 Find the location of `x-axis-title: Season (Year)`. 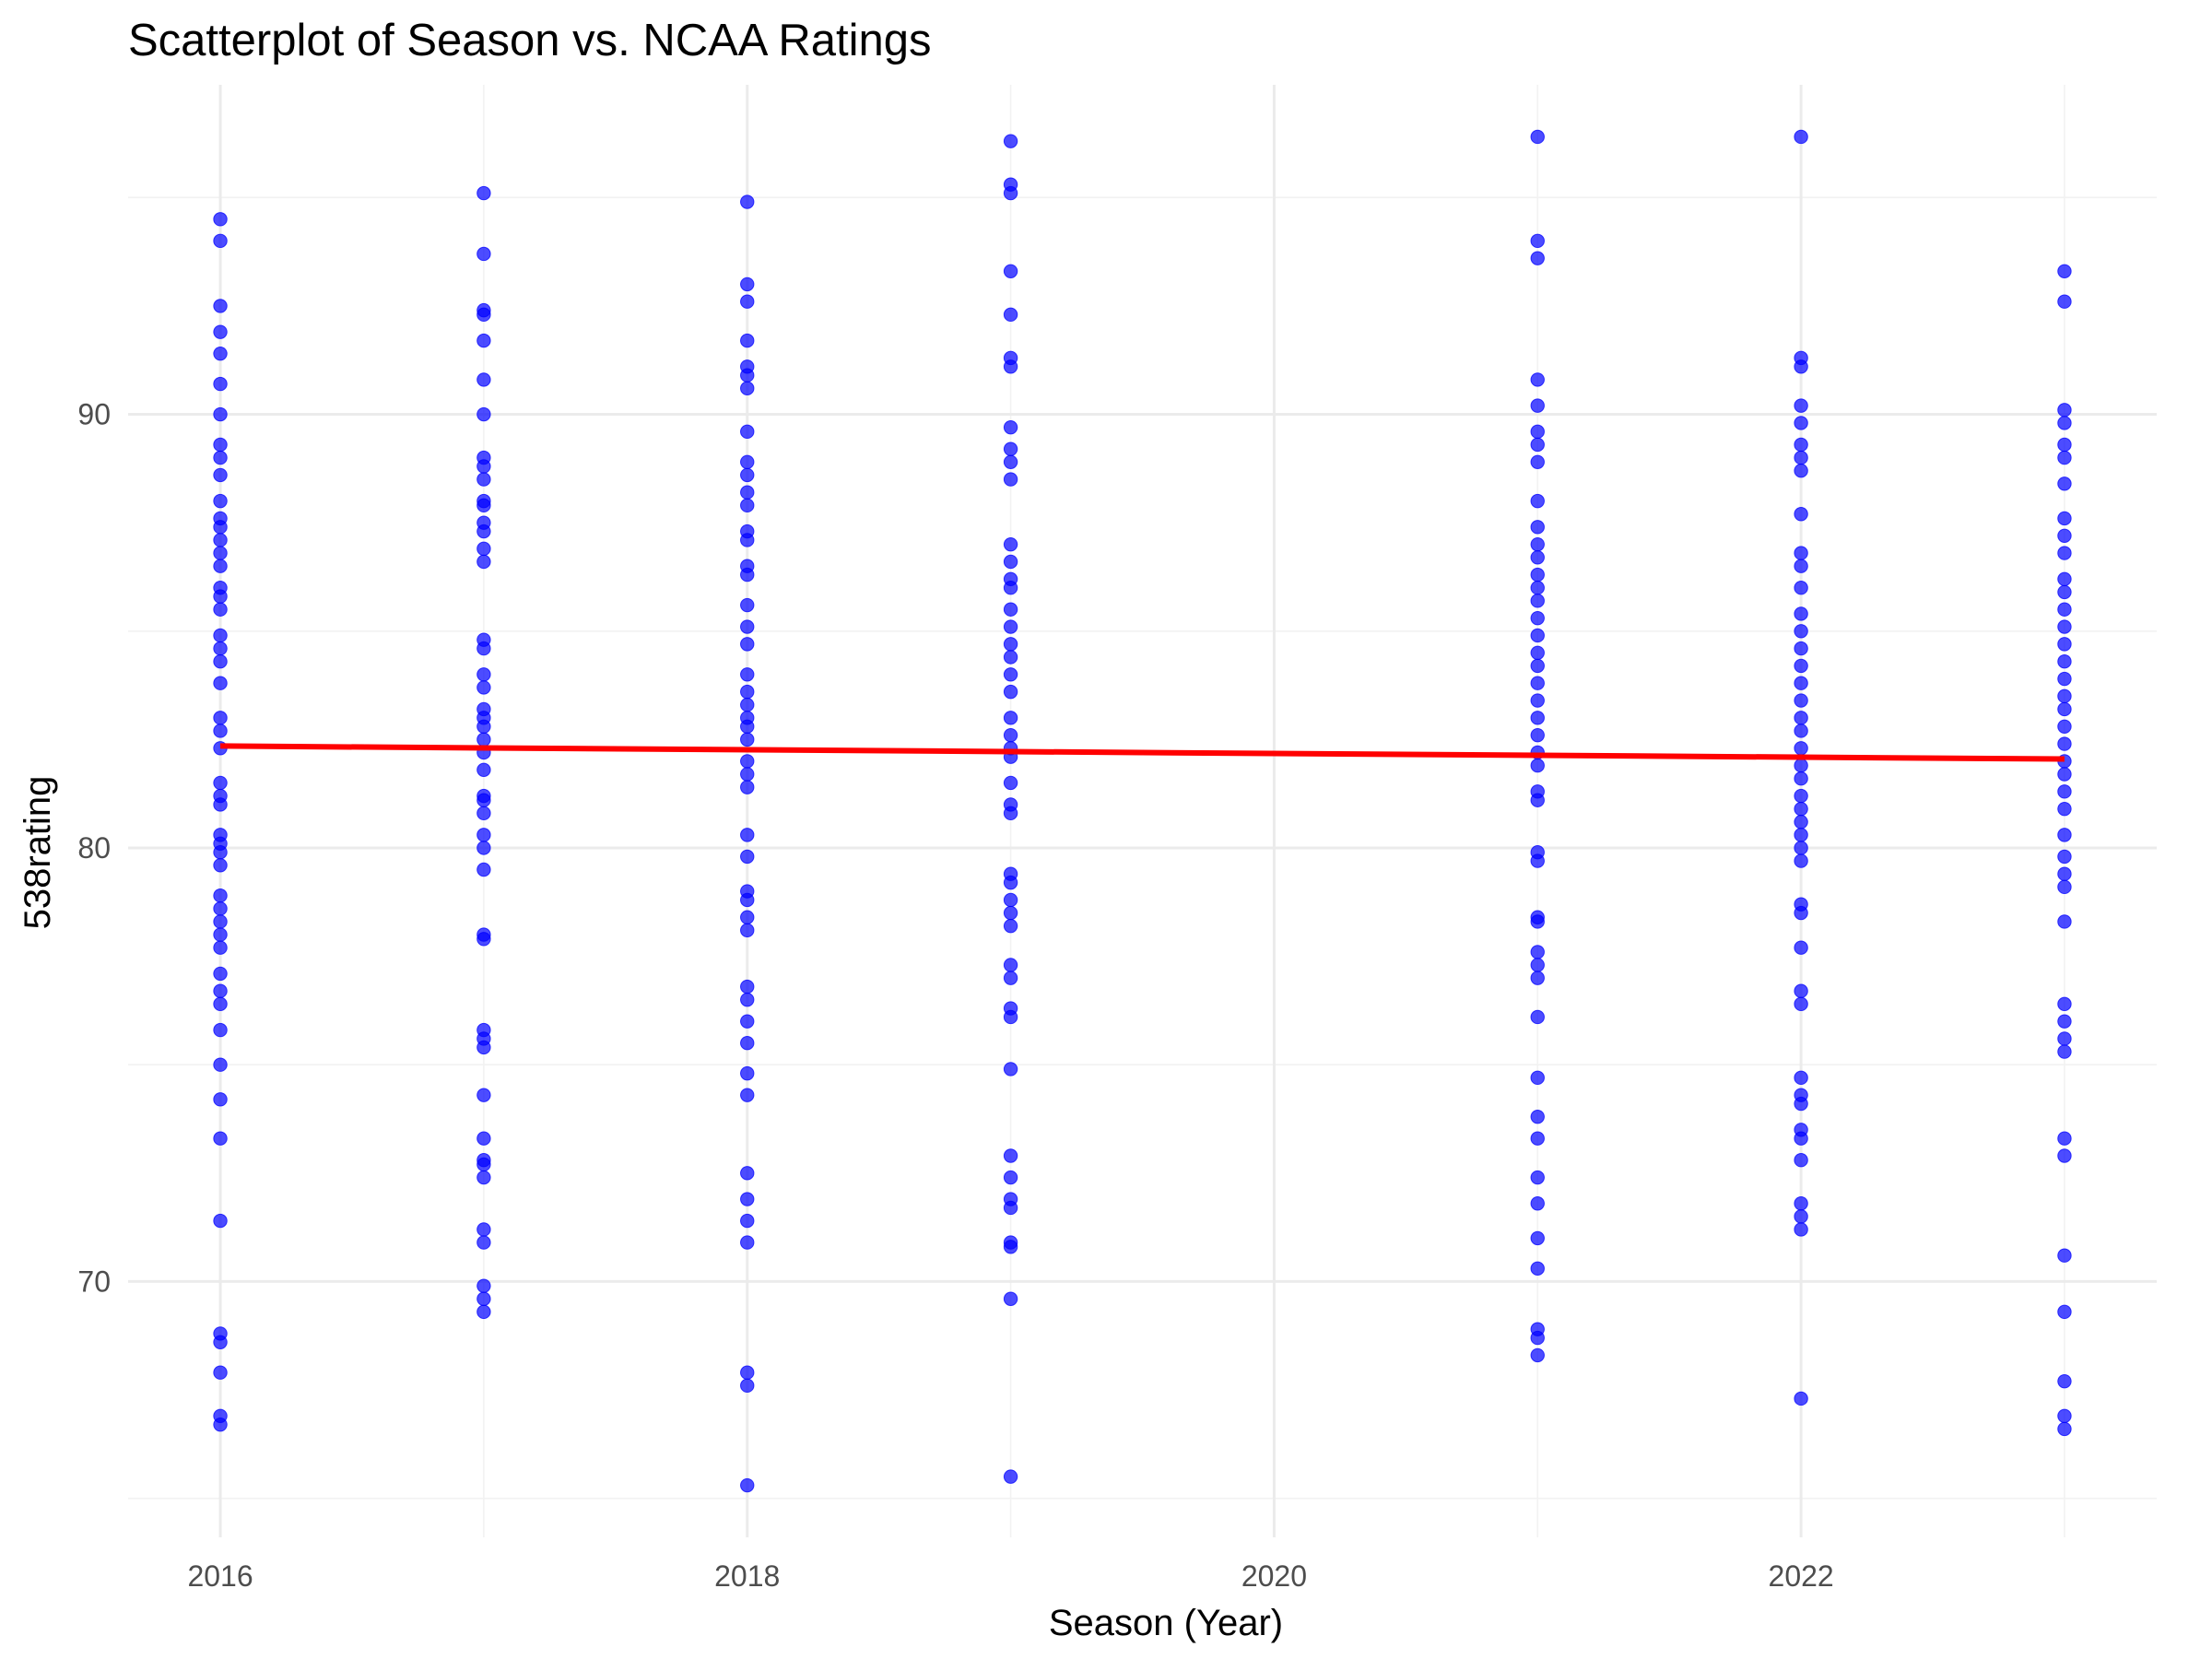

x-axis-title: Season (Year) is located at coordinates (1166, 1623).